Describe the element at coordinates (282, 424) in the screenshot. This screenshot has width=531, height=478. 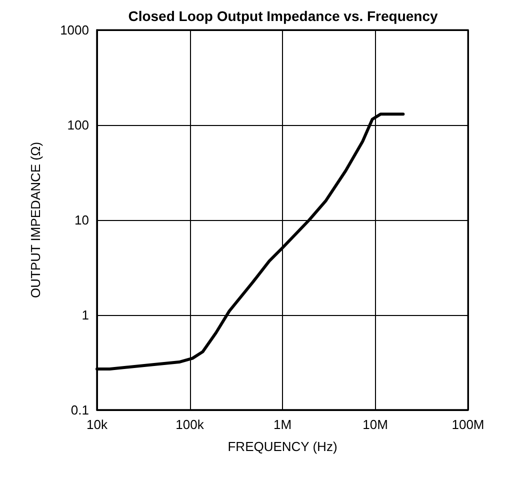
I see `x-tick-label: 1M` at that location.